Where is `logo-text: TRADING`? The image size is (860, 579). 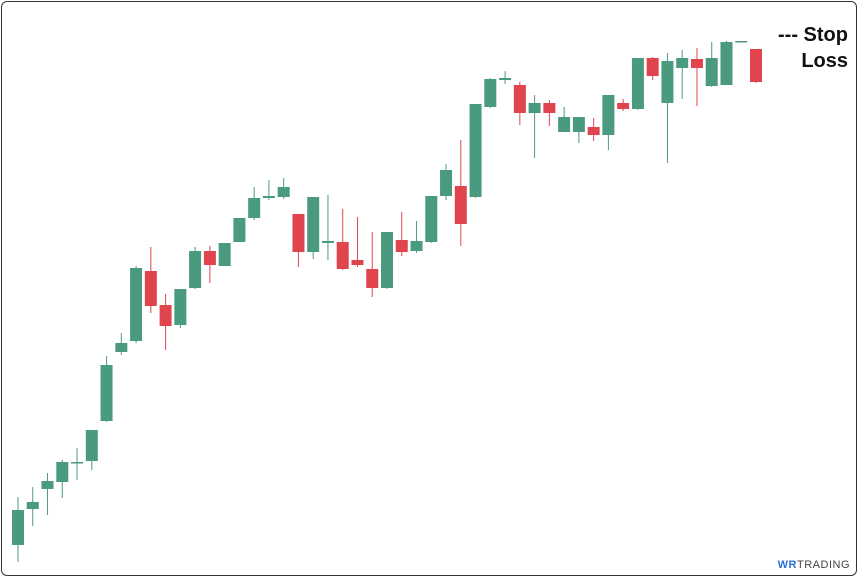 logo-text: TRADING is located at coordinates (823, 565).